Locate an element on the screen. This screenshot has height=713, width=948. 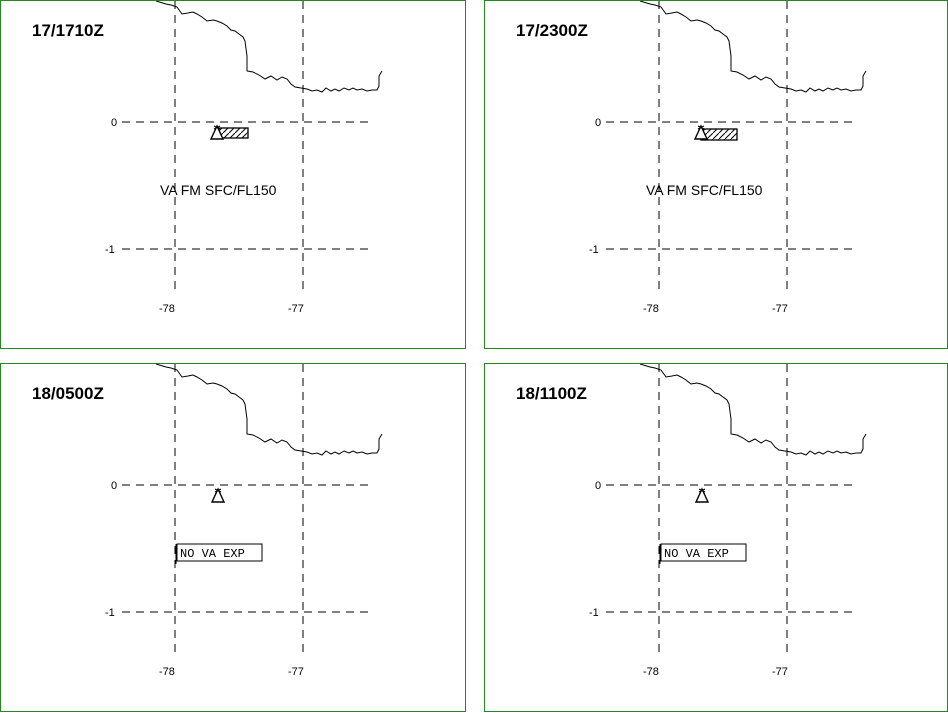
valid-time-label: 18/1100Z is located at coordinates (551, 393).